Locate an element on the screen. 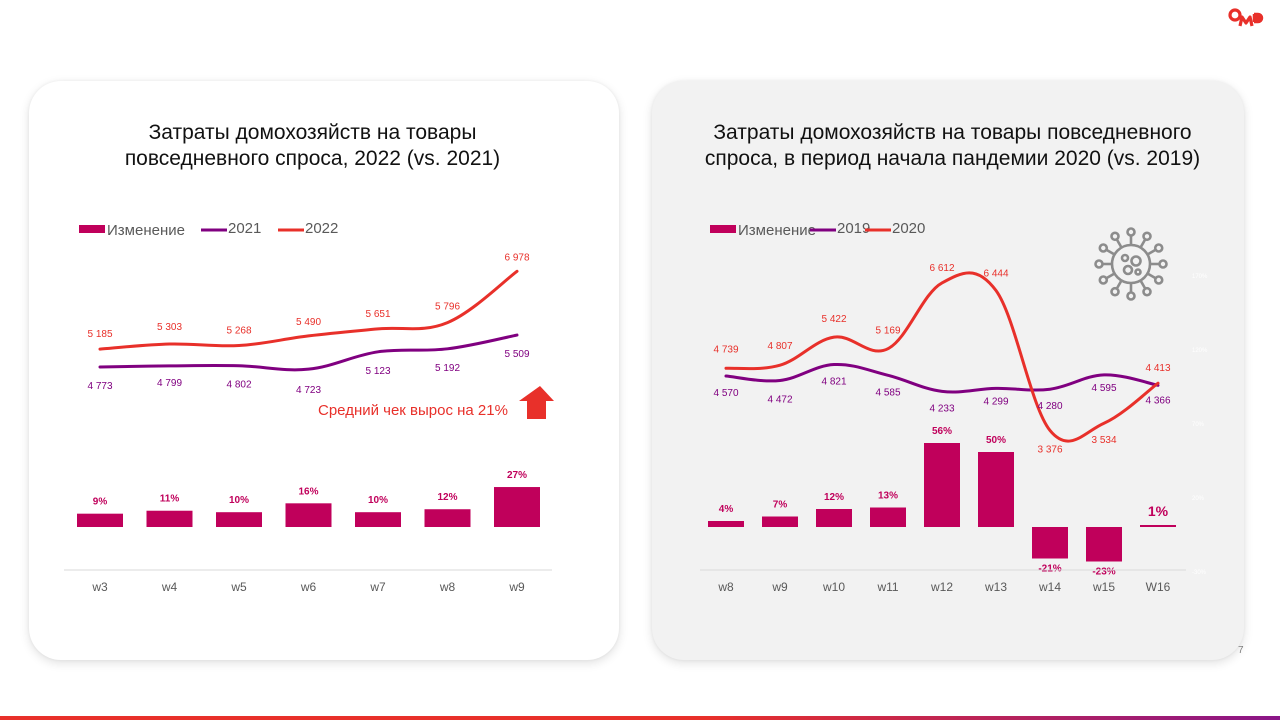  point-label-2021-w8: 5 192 is located at coordinates (447, 368).